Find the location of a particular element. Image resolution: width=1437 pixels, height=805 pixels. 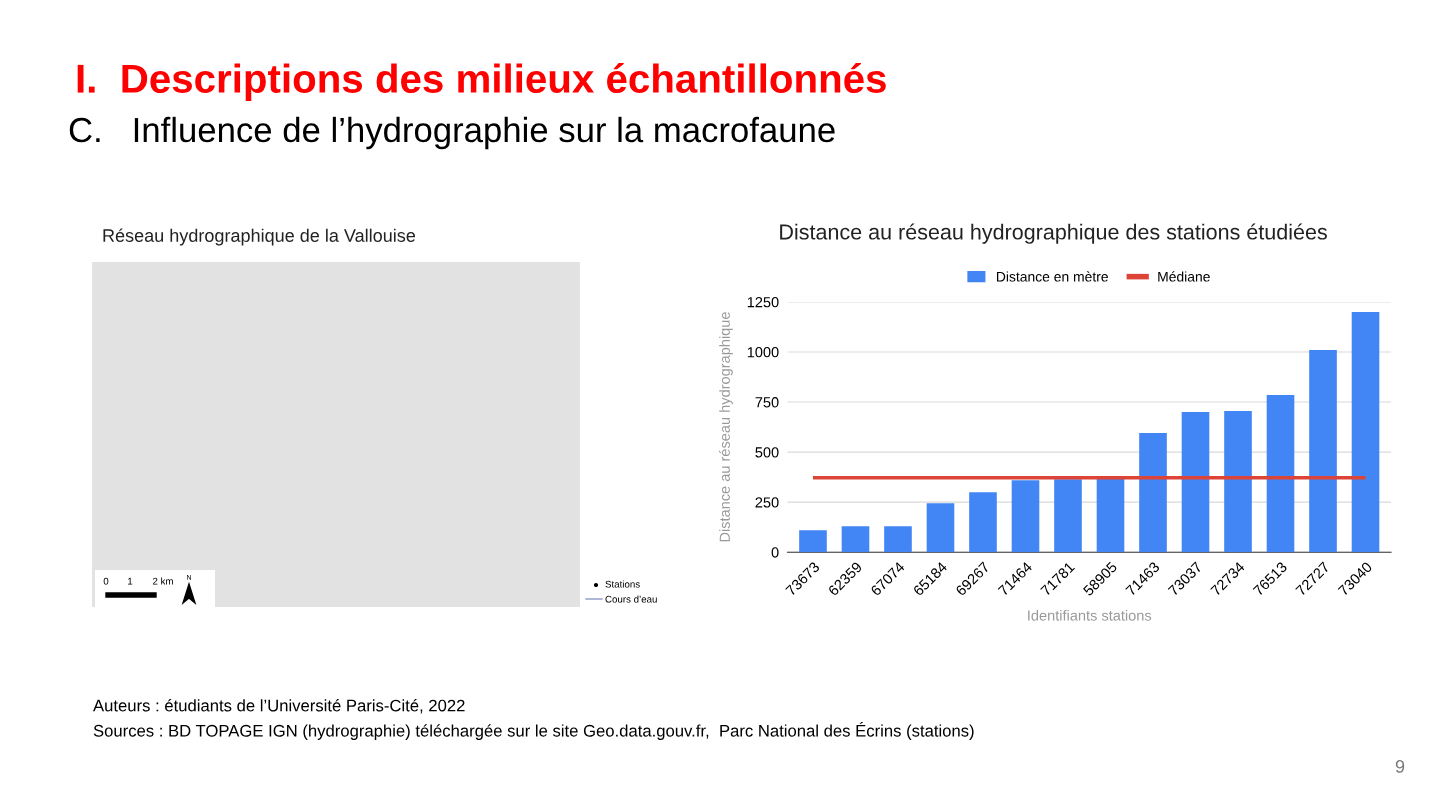

chart-title: Distance au réseau hydrographique des stations étudiées is located at coordinates (1053, 233).